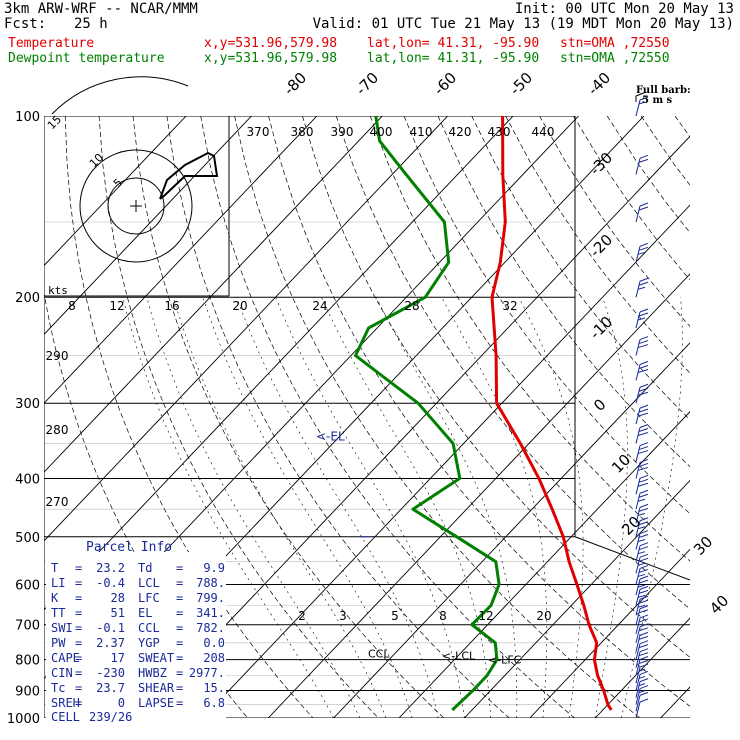 This screenshot has width=740, height=740. I want to click on temperature-legend: Temperature, so click(51, 43).